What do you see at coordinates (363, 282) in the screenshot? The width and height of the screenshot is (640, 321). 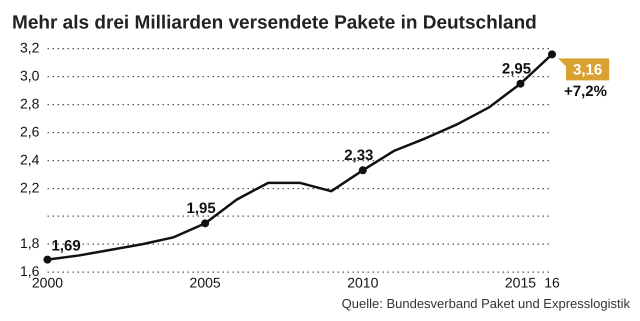 I see `x-tick-label: 2010` at bounding box center [363, 282].